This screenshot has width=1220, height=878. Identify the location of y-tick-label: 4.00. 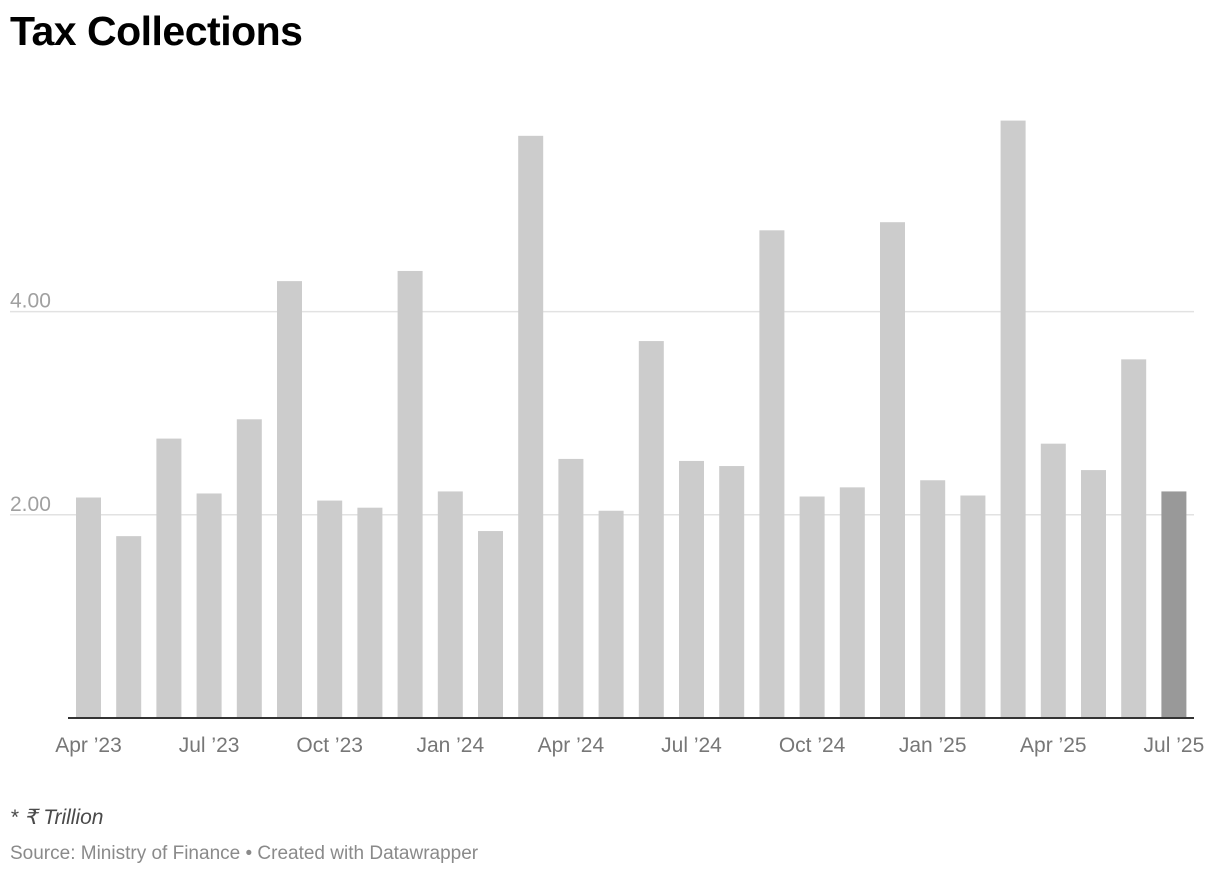
(30, 301).